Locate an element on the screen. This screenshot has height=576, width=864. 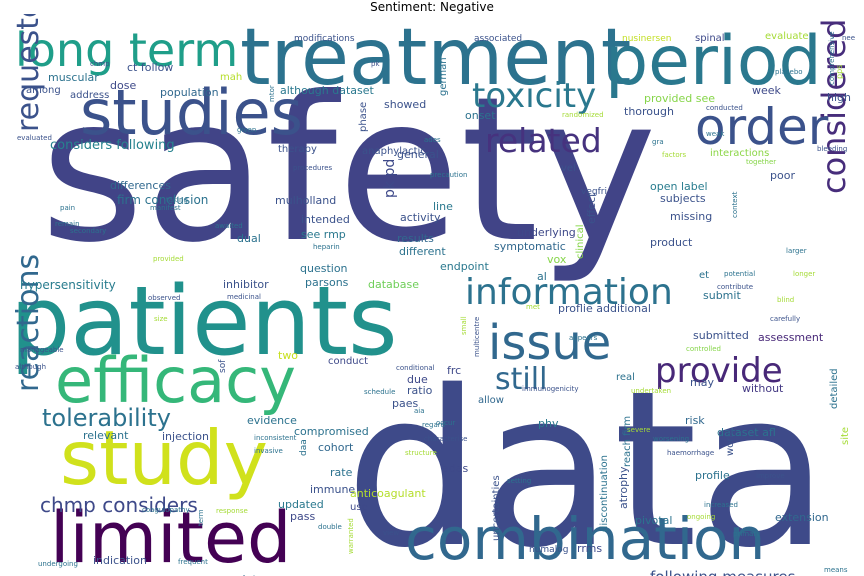
cloud-word-randomized: randomized is located at coordinates (583, 115).